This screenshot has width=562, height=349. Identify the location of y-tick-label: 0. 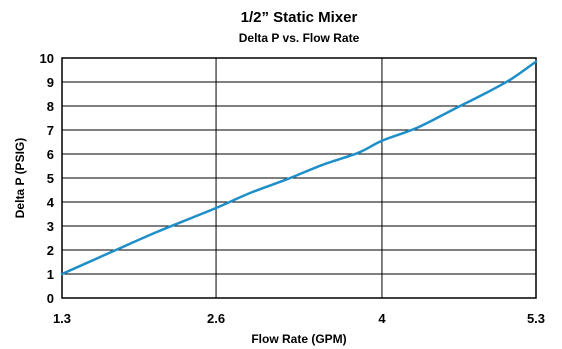
(50, 298).